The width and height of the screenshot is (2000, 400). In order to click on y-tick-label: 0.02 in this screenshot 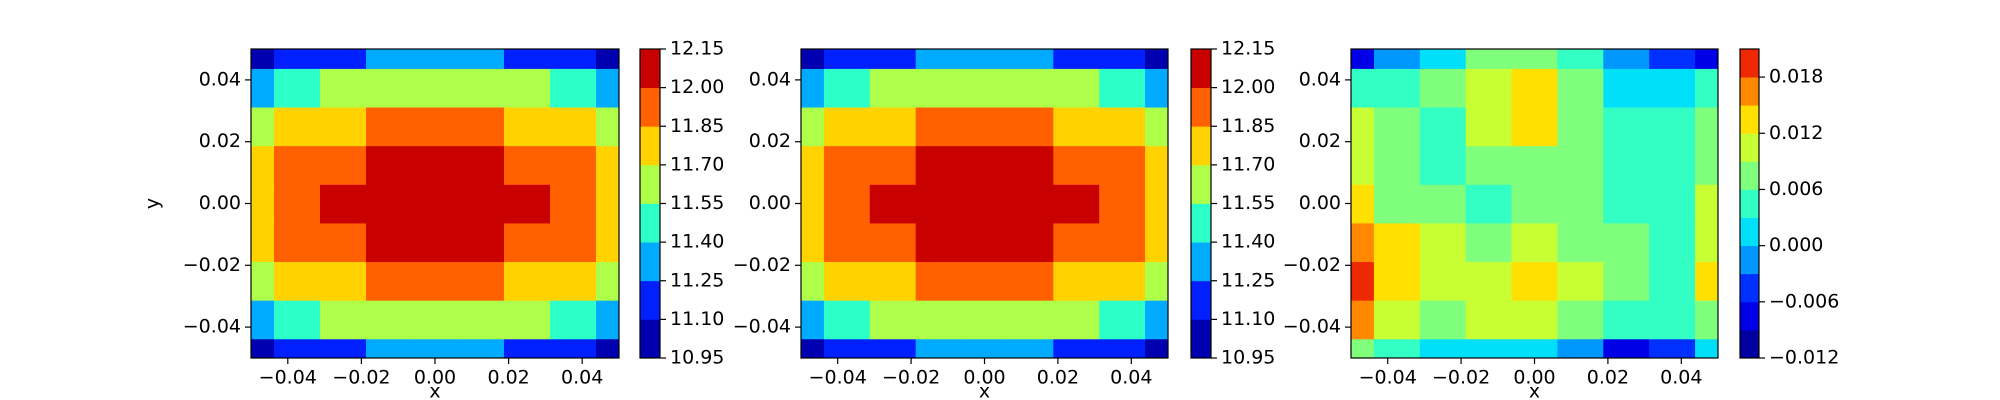, I will do `click(1320, 141)`.